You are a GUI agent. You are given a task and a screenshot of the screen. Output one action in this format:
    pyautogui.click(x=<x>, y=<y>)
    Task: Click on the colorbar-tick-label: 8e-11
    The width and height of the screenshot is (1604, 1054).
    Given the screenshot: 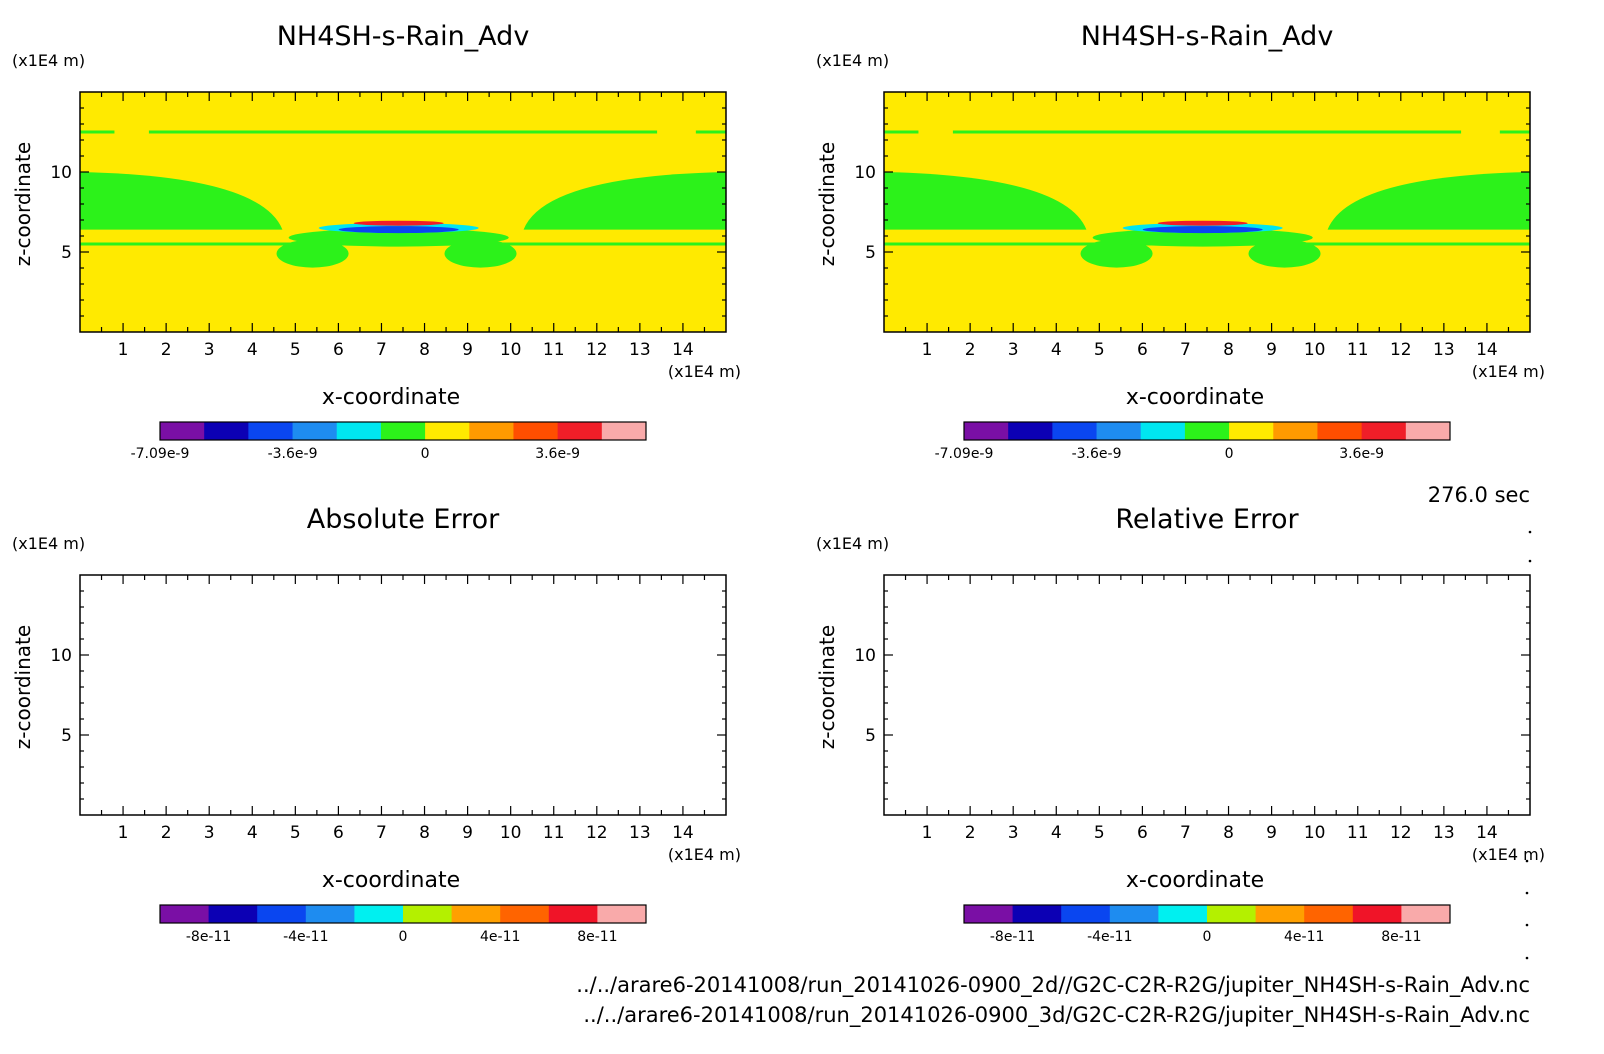 What is the action you would take?
    pyautogui.click(x=597, y=937)
    